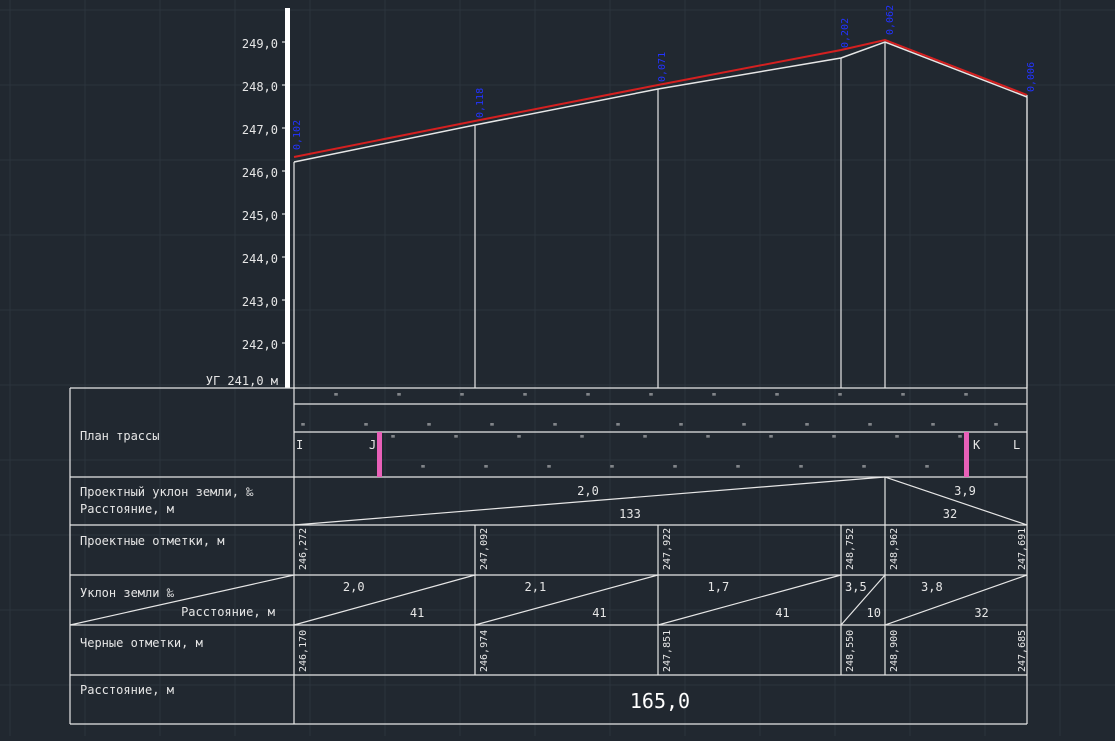  I want to click on ground-slope-value: 2,1, so click(536, 587).